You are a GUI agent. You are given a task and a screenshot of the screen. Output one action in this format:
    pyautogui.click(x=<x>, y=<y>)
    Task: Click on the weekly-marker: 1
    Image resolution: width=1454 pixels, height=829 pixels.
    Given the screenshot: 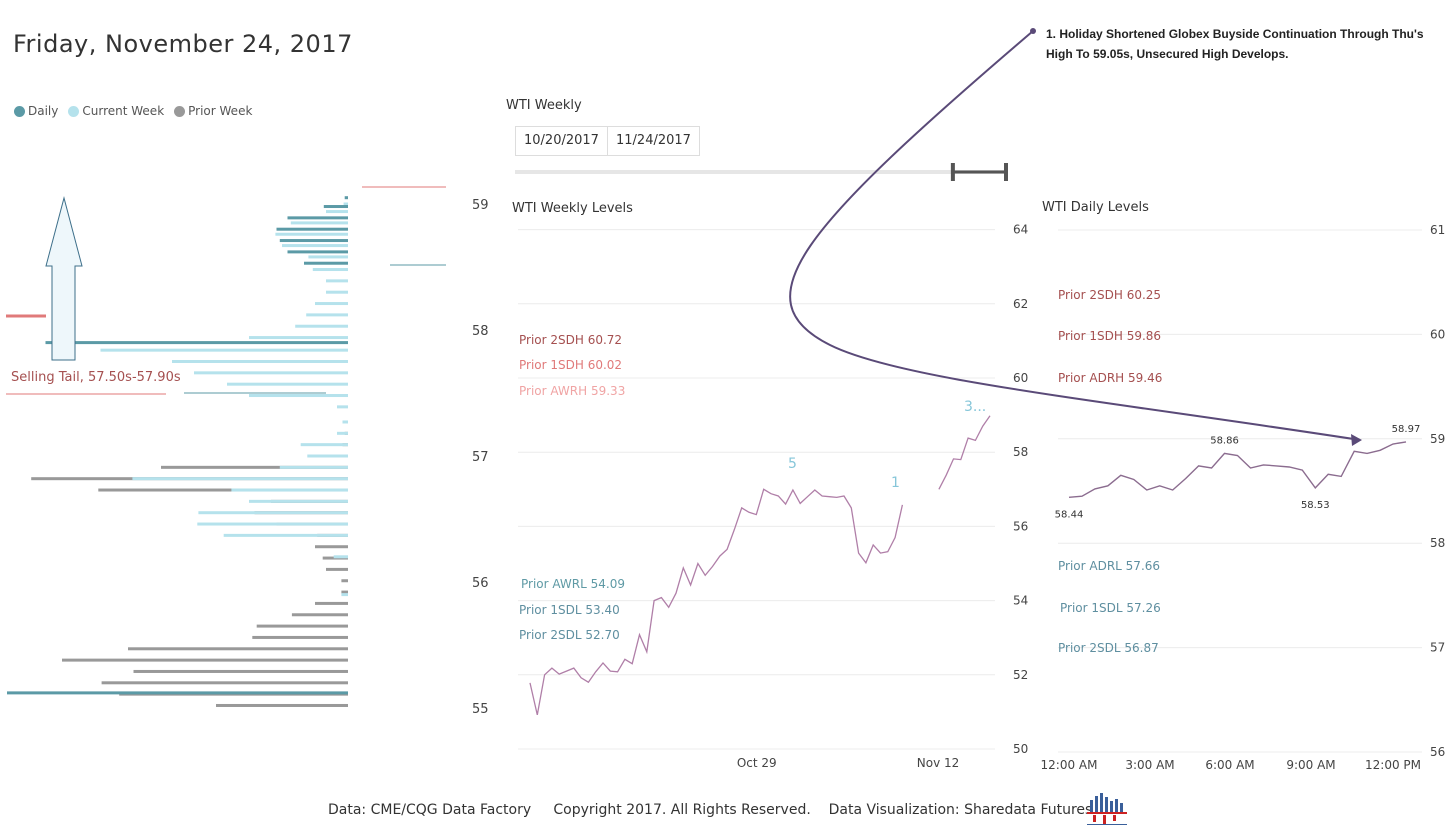 What is the action you would take?
    pyautogui.click(x=895, y=483)
    